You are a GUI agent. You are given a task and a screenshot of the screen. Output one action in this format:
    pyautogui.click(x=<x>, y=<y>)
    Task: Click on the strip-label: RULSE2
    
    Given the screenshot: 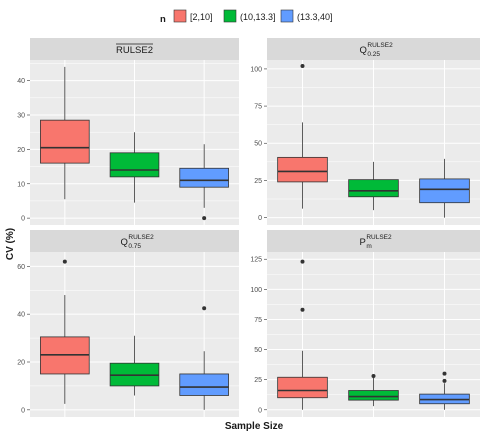 What is the action you would take?
    pyautogui.click(x=134, y=50)
    